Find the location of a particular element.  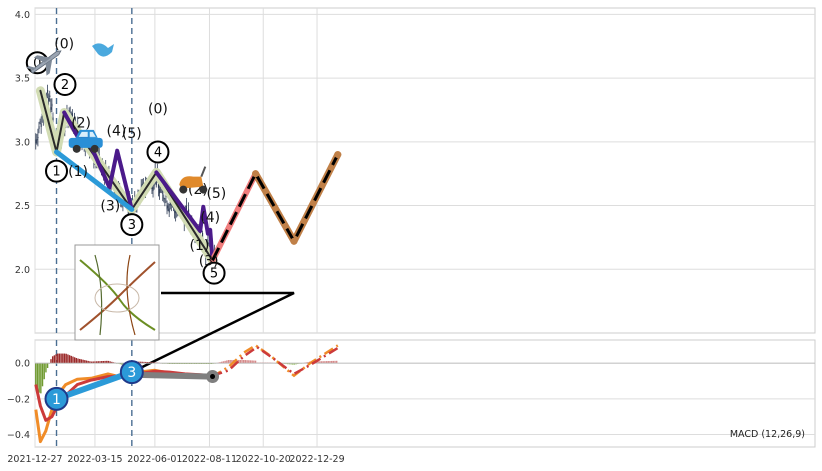

car-window is located at coordinates (92, 134).